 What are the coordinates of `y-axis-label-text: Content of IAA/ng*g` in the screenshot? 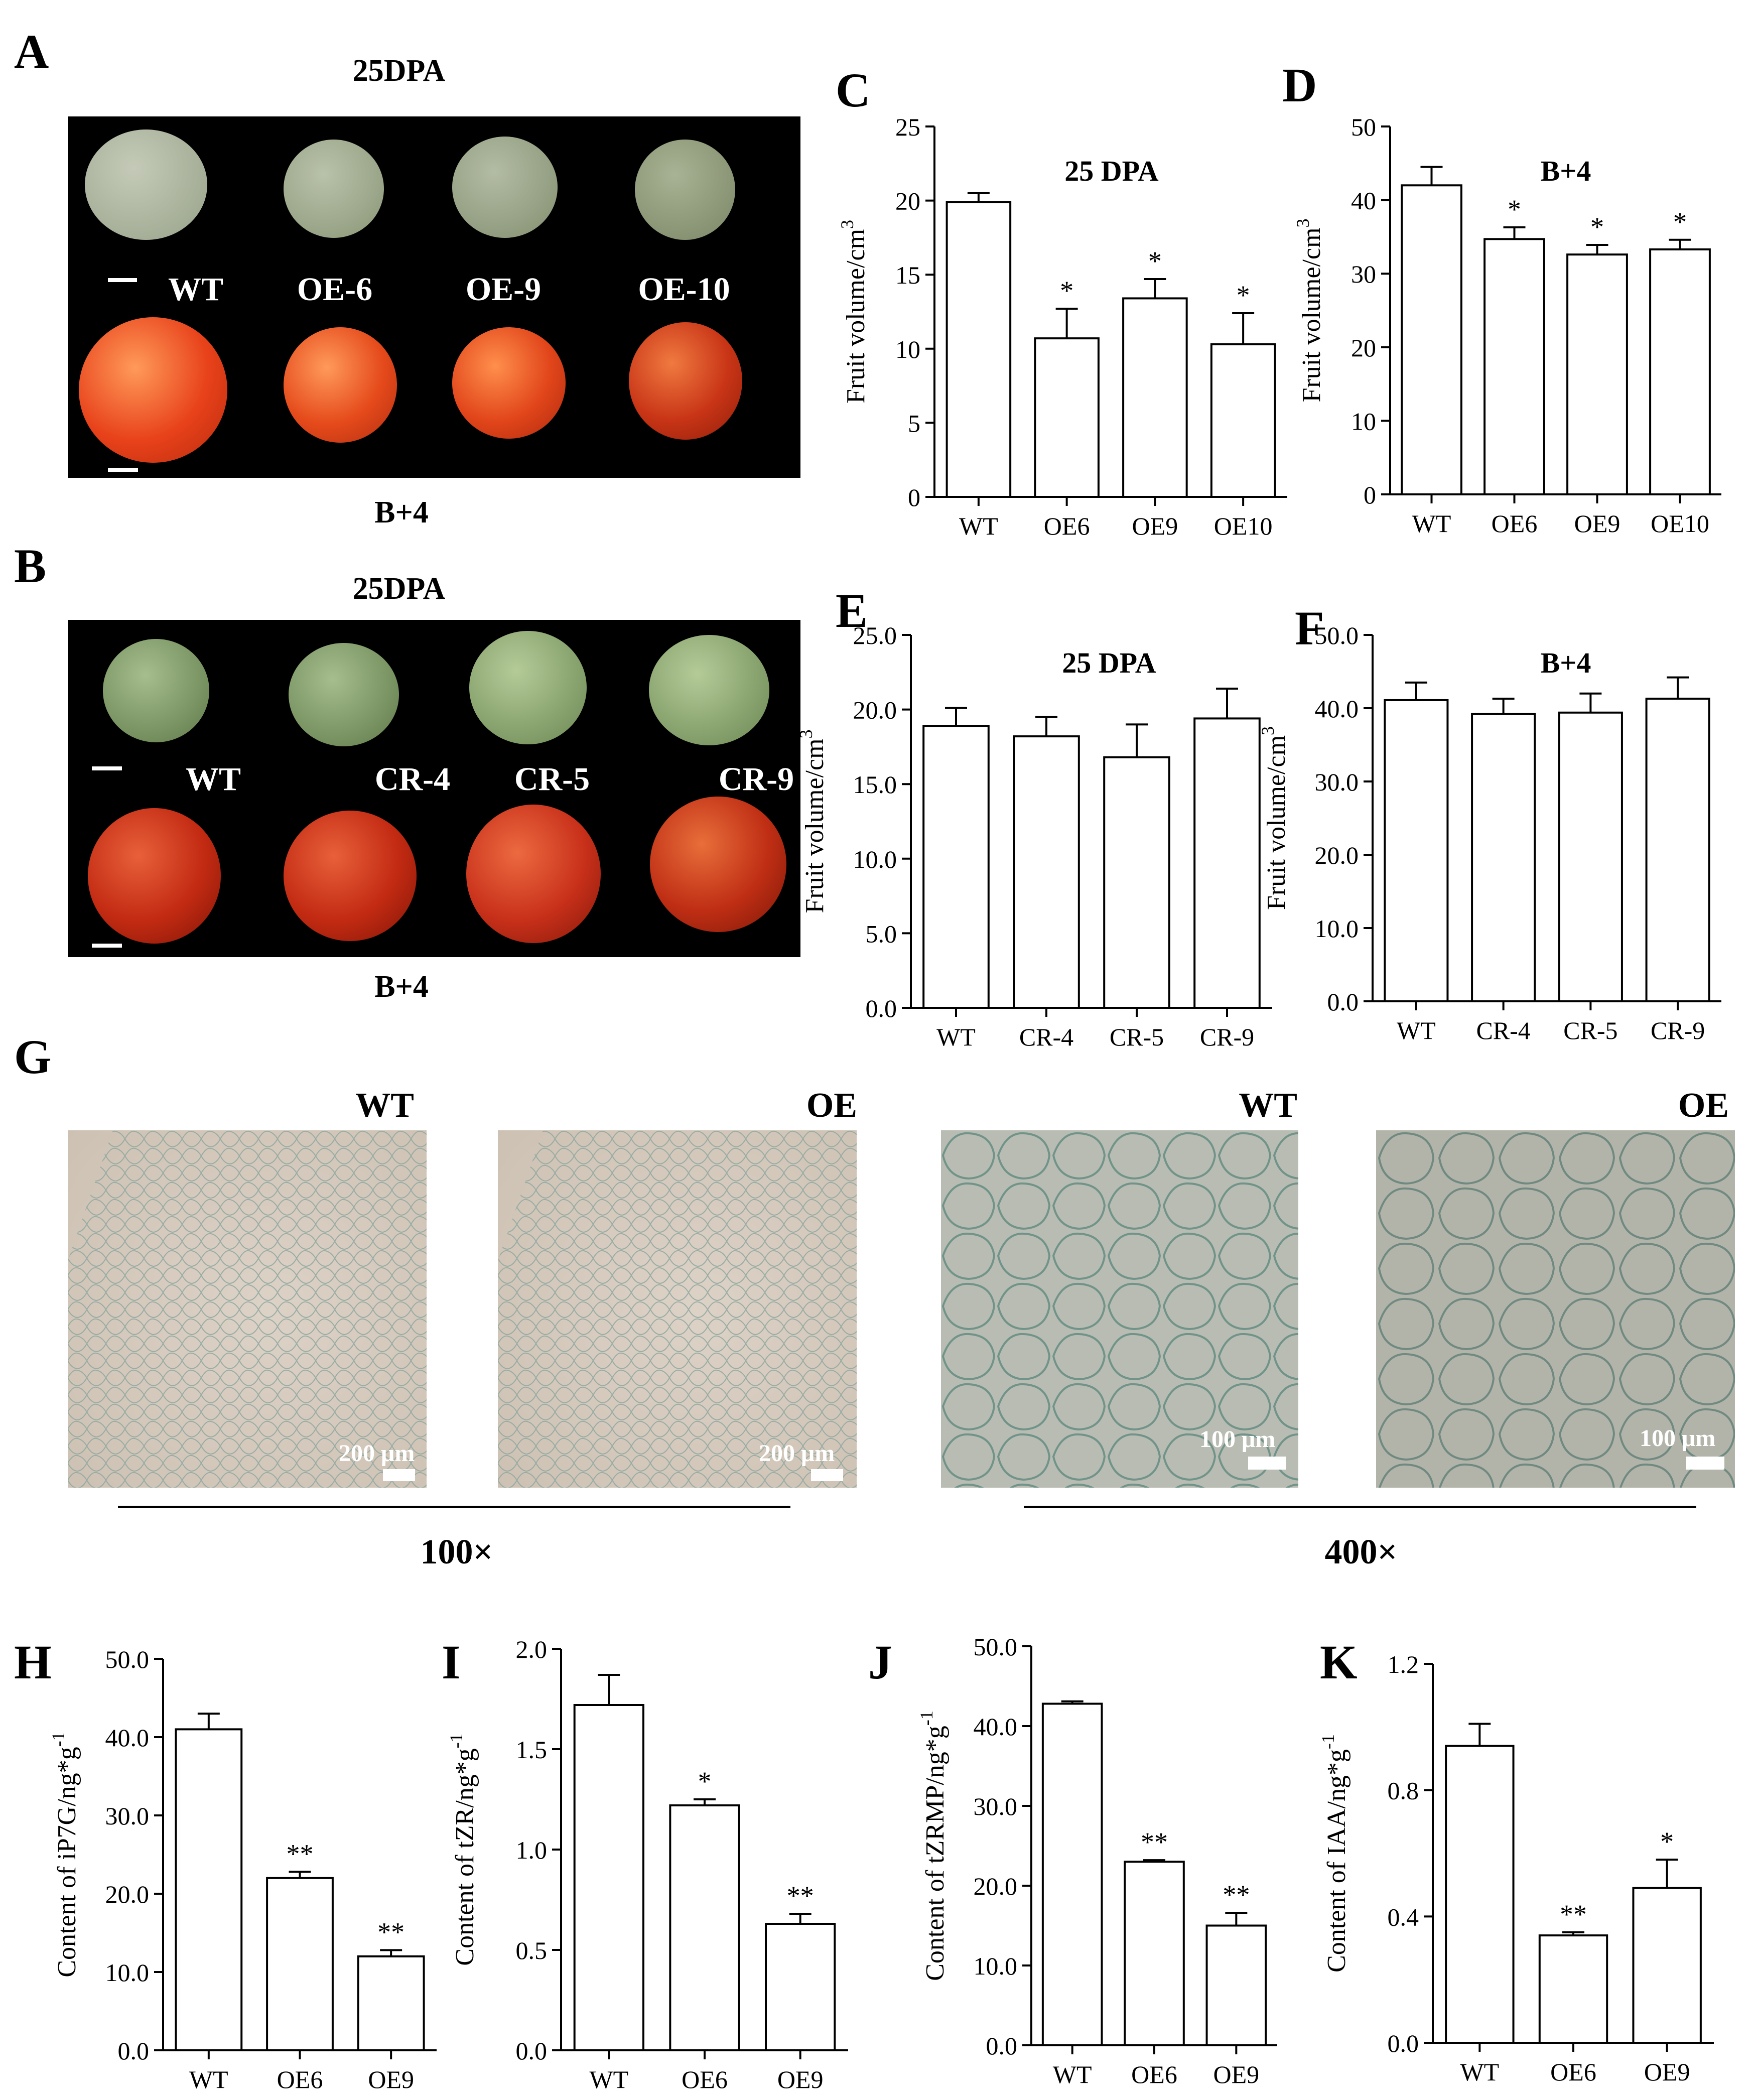 It's located at (1336, 1861).